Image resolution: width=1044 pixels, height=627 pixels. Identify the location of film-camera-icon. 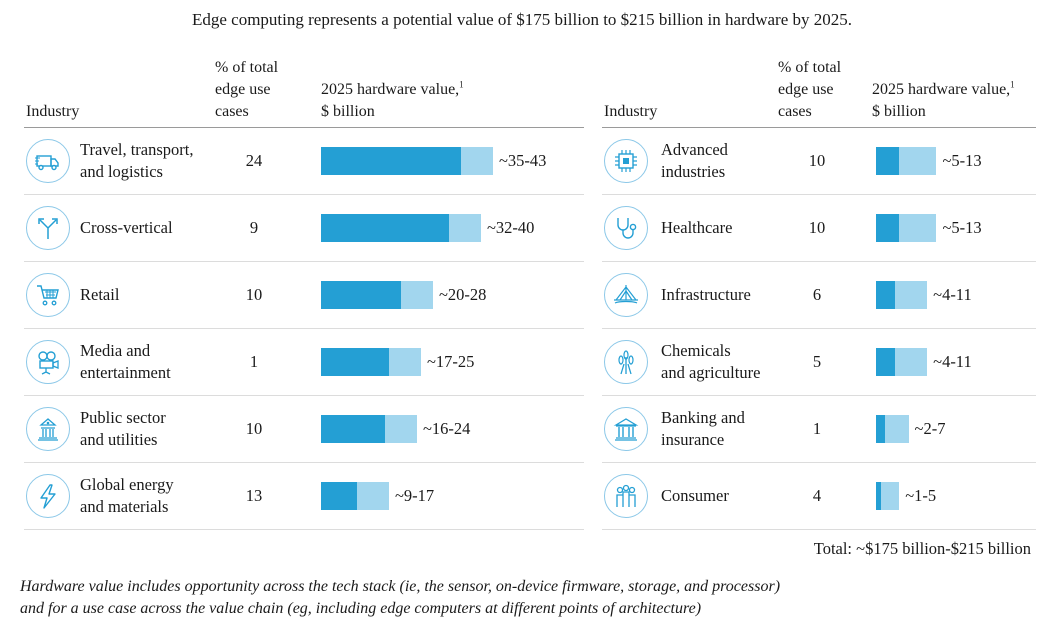
(48, 362).